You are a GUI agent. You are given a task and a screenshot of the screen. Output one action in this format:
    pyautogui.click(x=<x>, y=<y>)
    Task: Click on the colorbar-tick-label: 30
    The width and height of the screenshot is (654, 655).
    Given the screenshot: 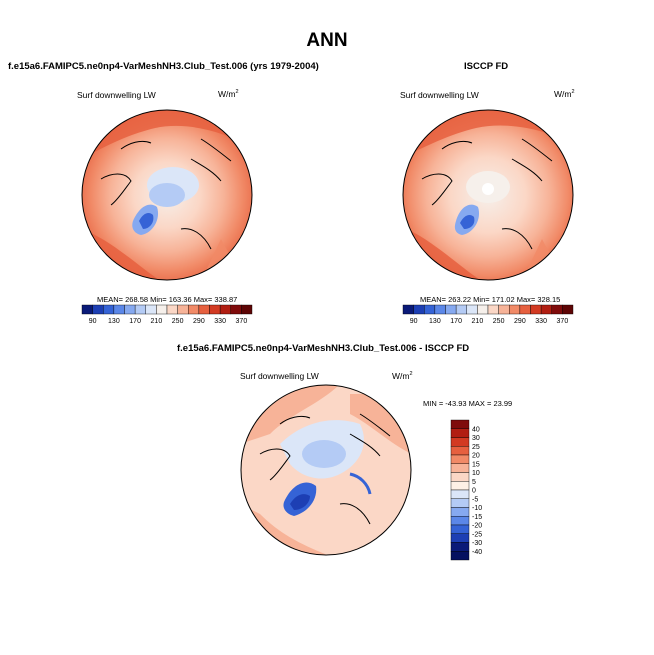 What is the action you would take?
    pyautogui.click(x=476, y=438)
    